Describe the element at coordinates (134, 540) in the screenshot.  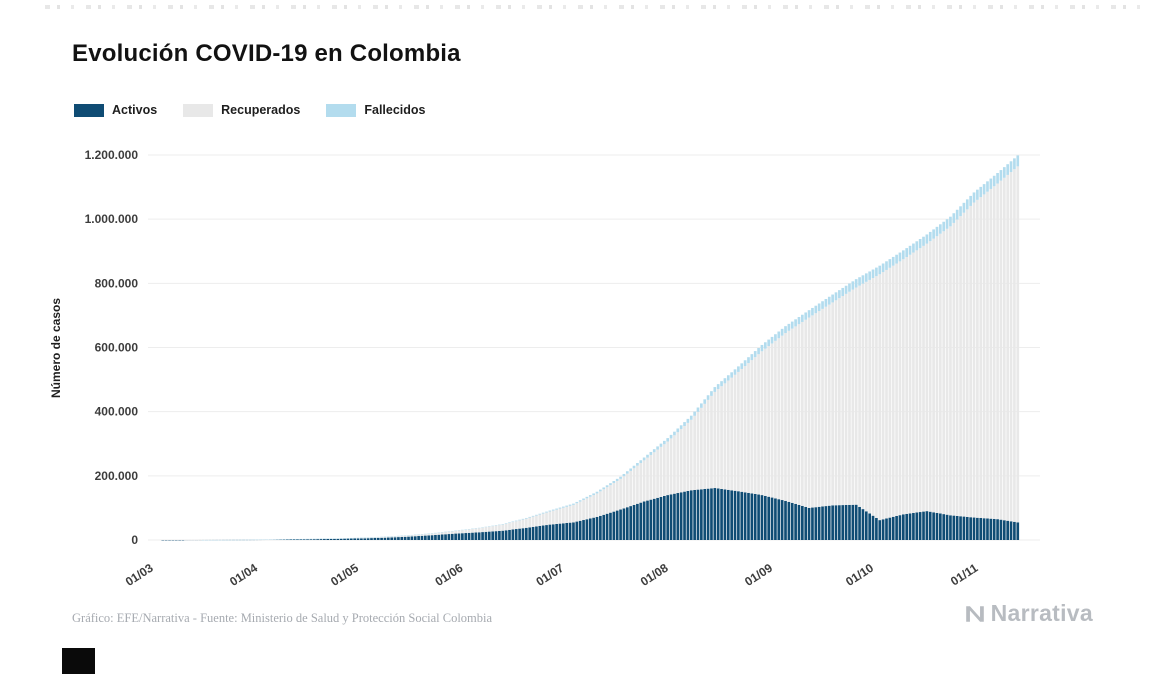
I see `svg-text: 0` at that location.